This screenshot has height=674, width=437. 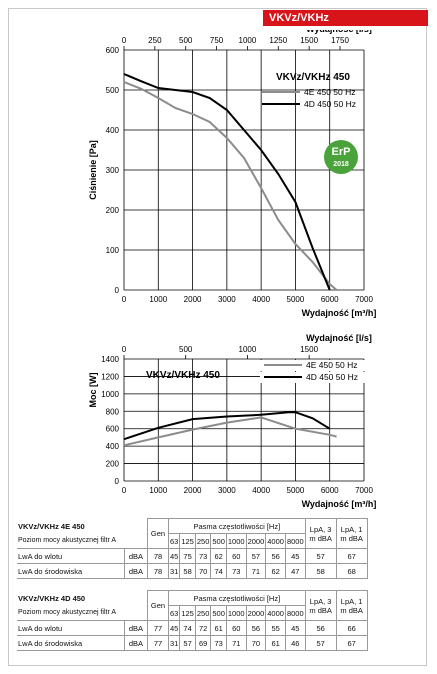 What do you see at coordinates (124, 299) in the screenshot?
I see `x-tick-label: 0` at bounding box center [124, 299].